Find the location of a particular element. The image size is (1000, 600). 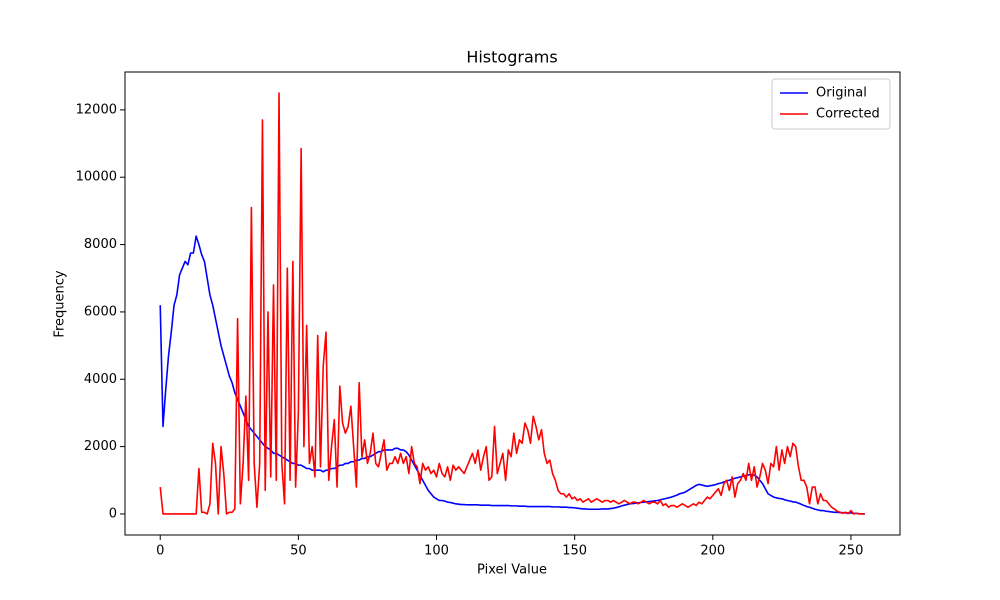

y-axis-label: Frequency is located at coordinates (60, 303).